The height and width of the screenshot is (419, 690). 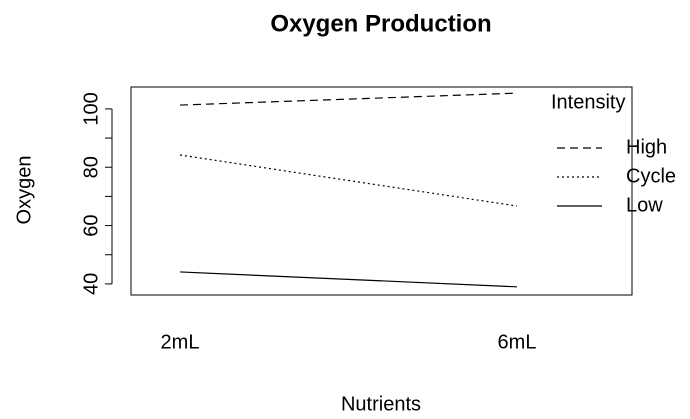 I want to click on y-axis-label: Oxygen, so click(x=24, y=190).